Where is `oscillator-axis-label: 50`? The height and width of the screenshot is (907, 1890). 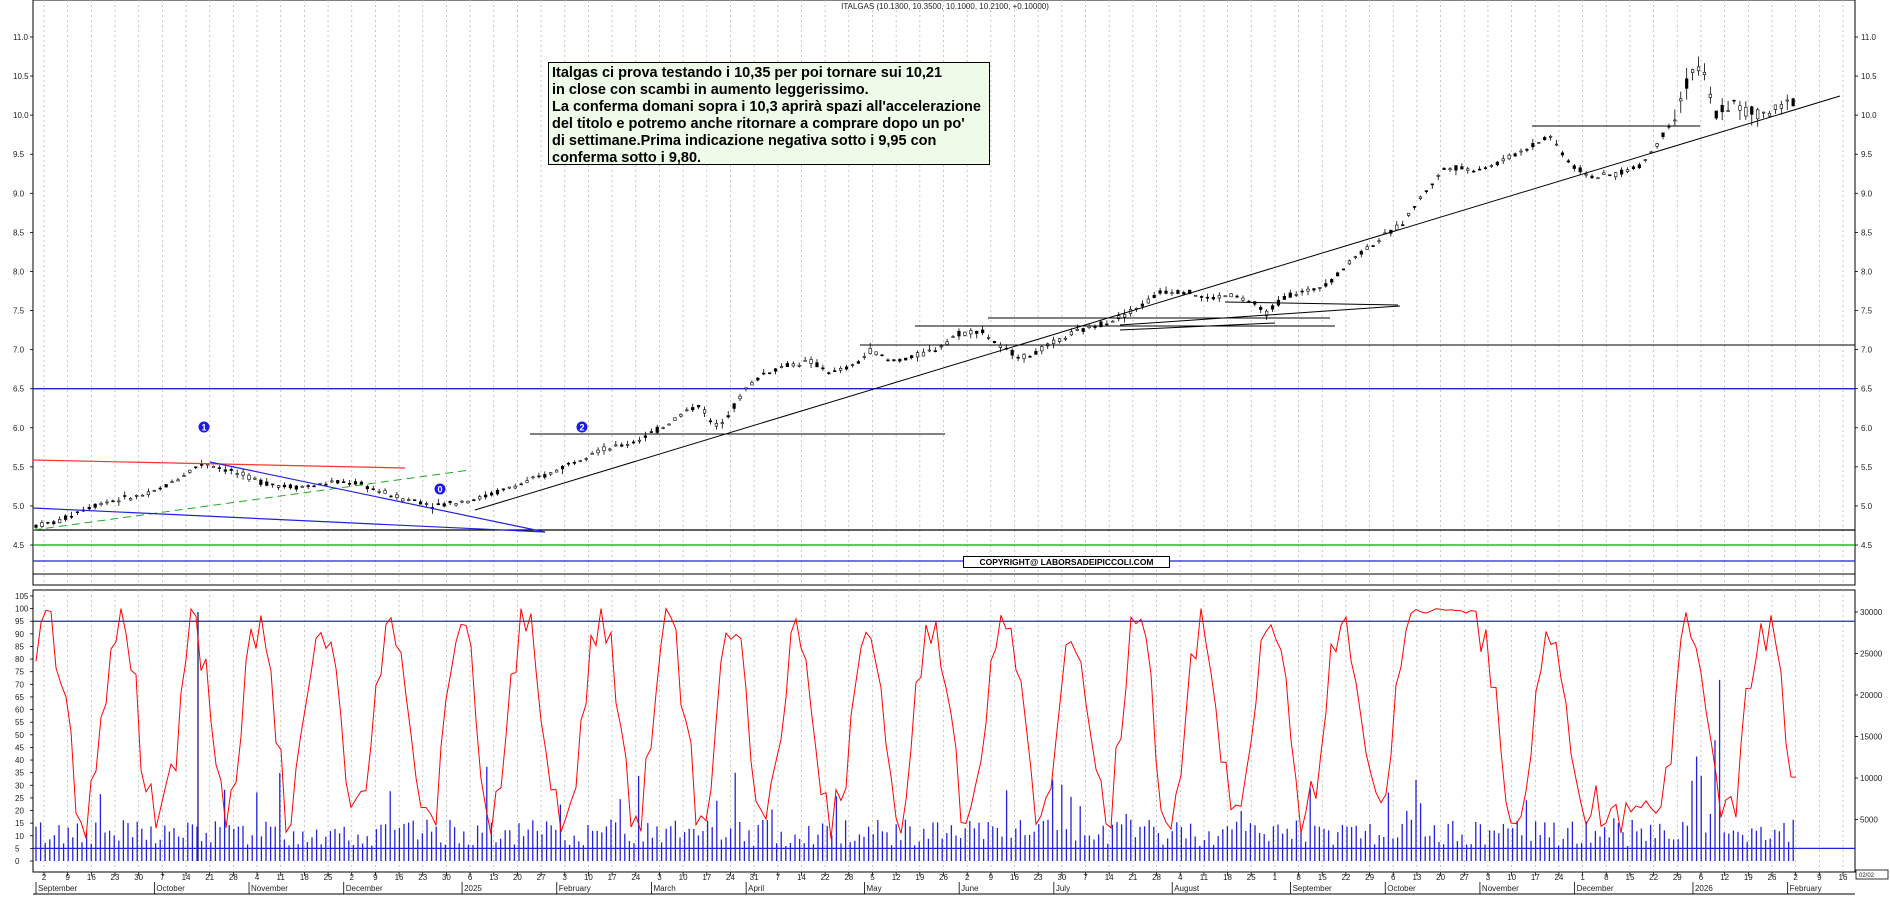 oscillator-axis-label: 50 is located at coordinates (19, 735).